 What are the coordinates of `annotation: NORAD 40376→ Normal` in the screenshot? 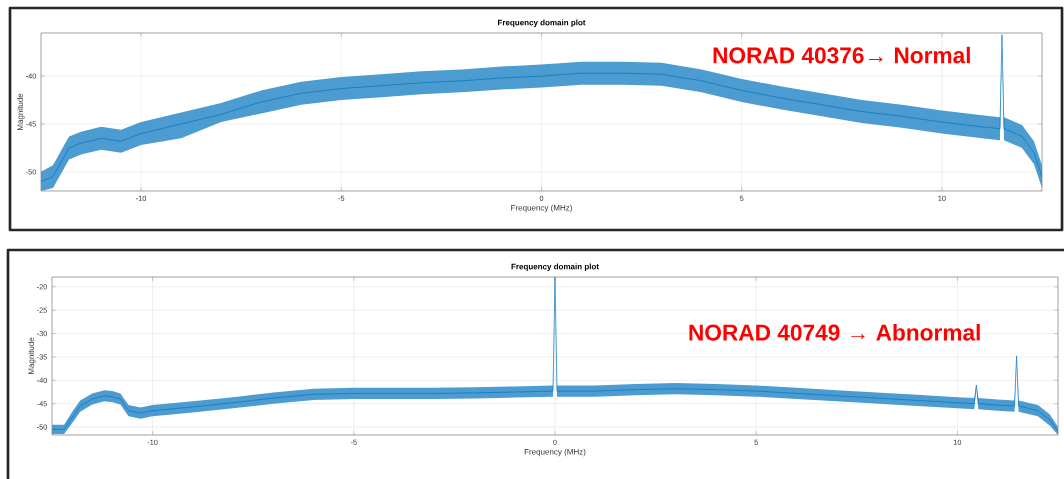 It's located at (841, 55).